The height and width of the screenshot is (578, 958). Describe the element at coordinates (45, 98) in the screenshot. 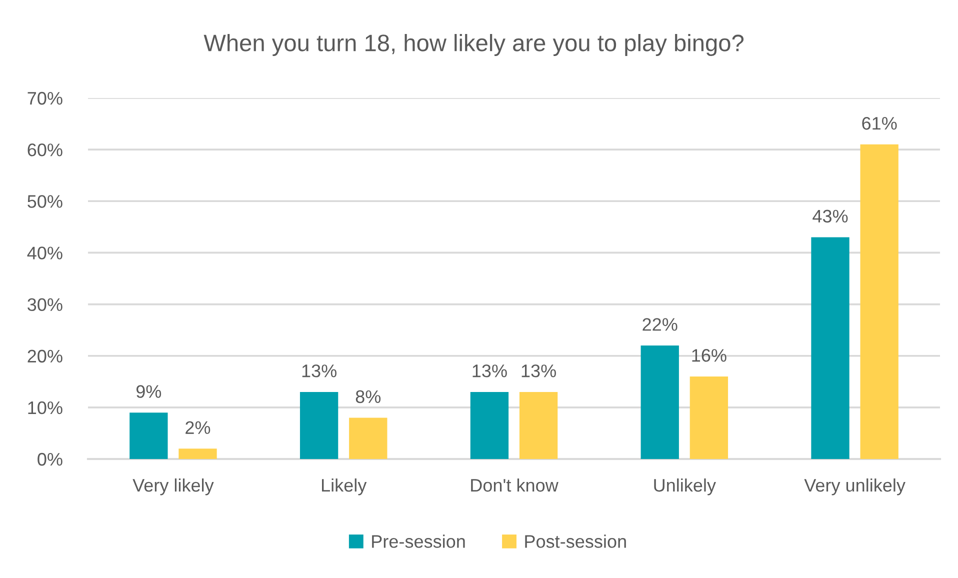

I see `y-tick-label: 70%` at that location.